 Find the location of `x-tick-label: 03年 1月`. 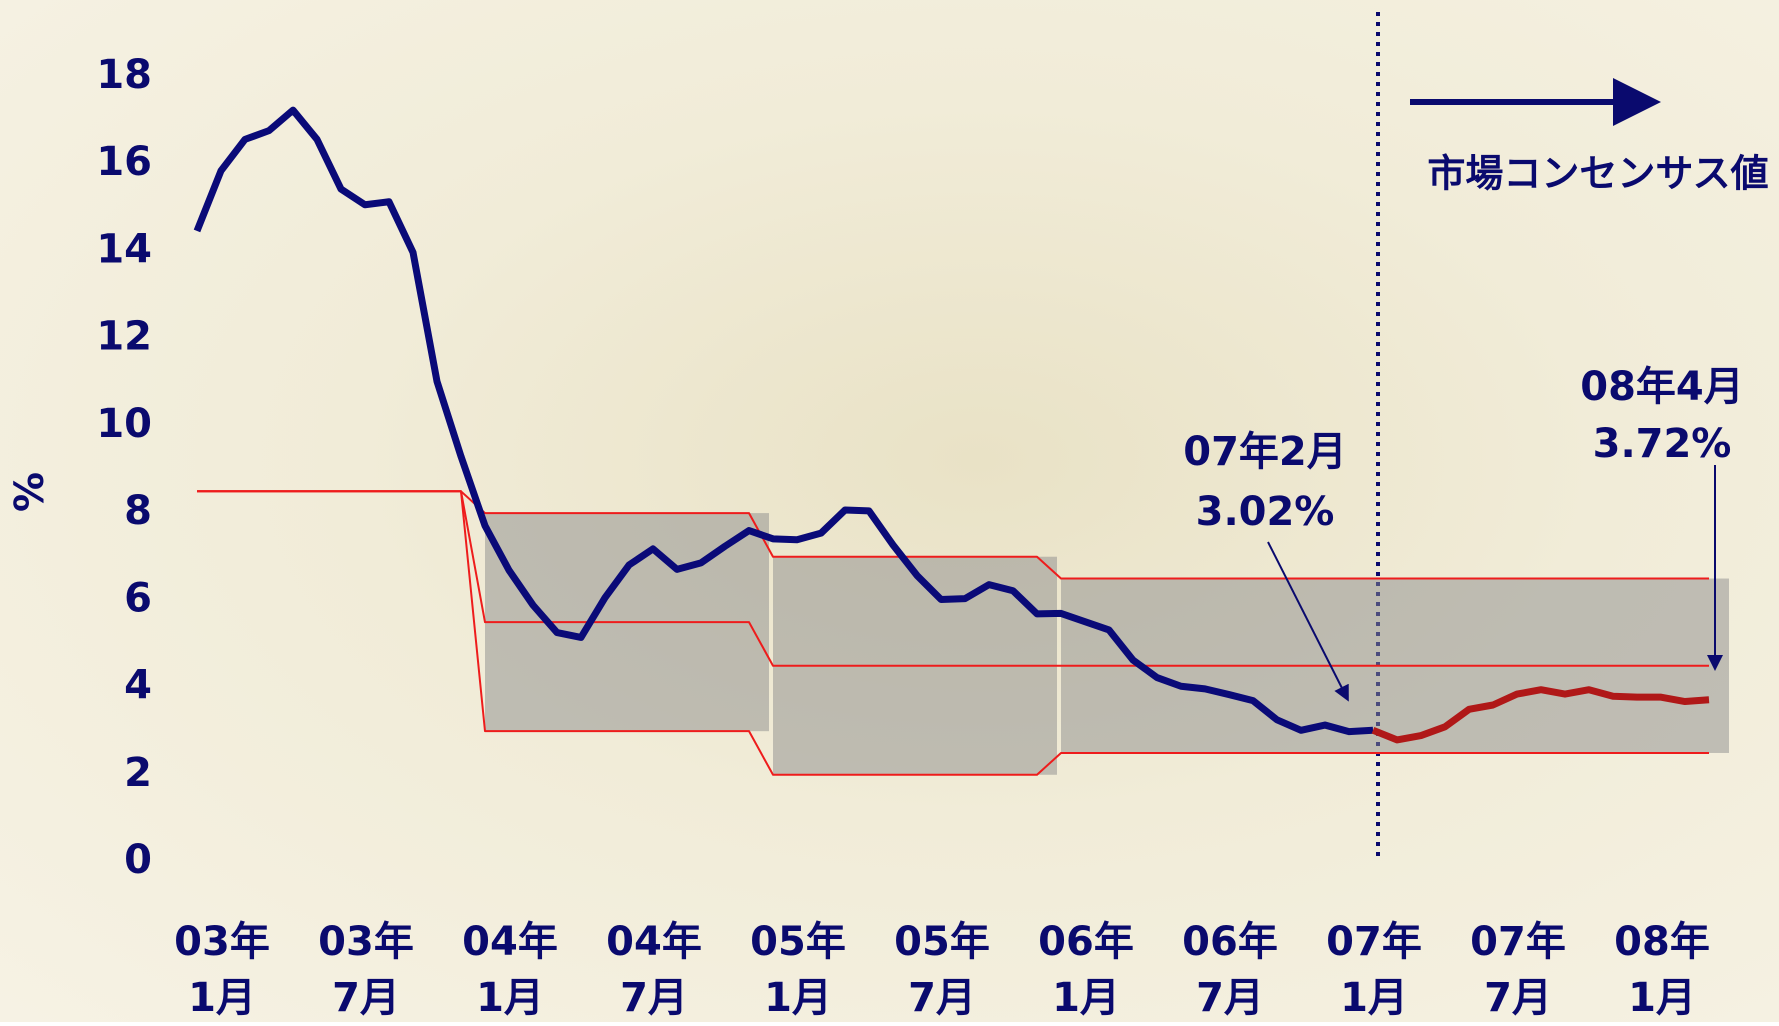

x-tick-label: 03年 1月 is located at coordinates (222, 970).